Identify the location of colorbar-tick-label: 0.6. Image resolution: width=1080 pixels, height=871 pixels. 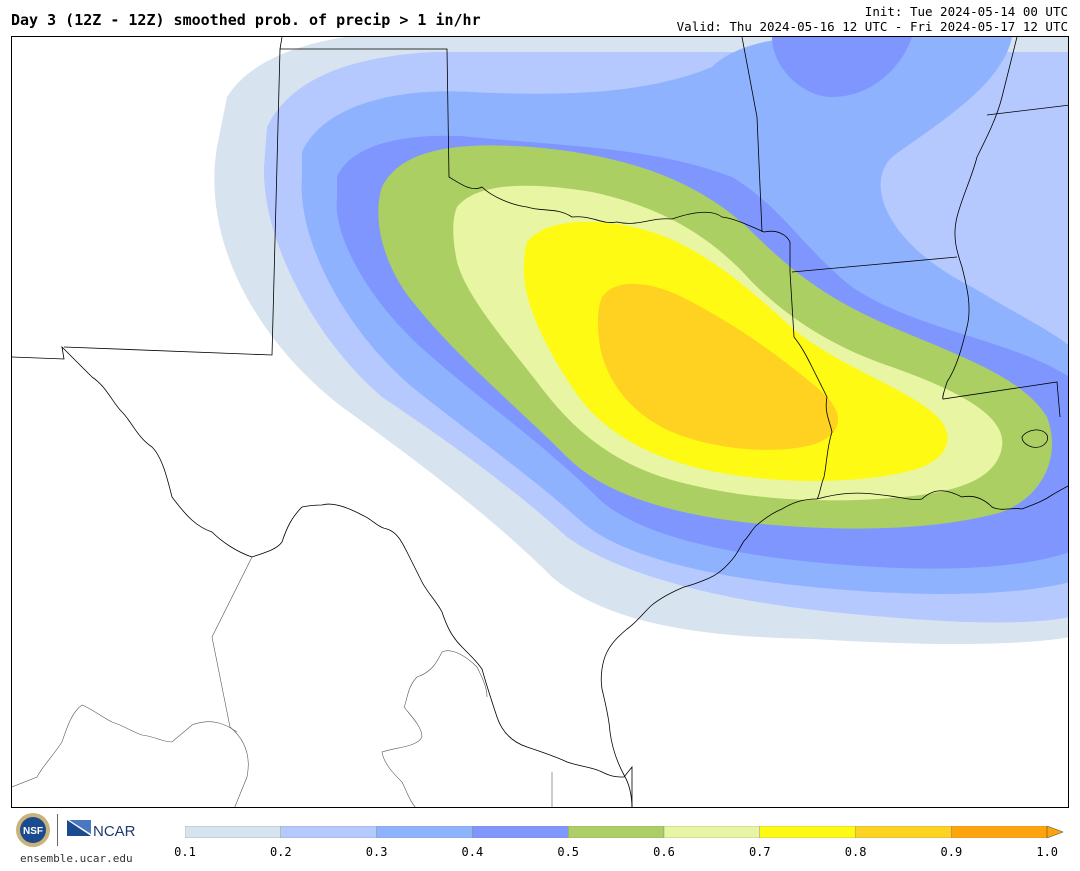
(664, 852).